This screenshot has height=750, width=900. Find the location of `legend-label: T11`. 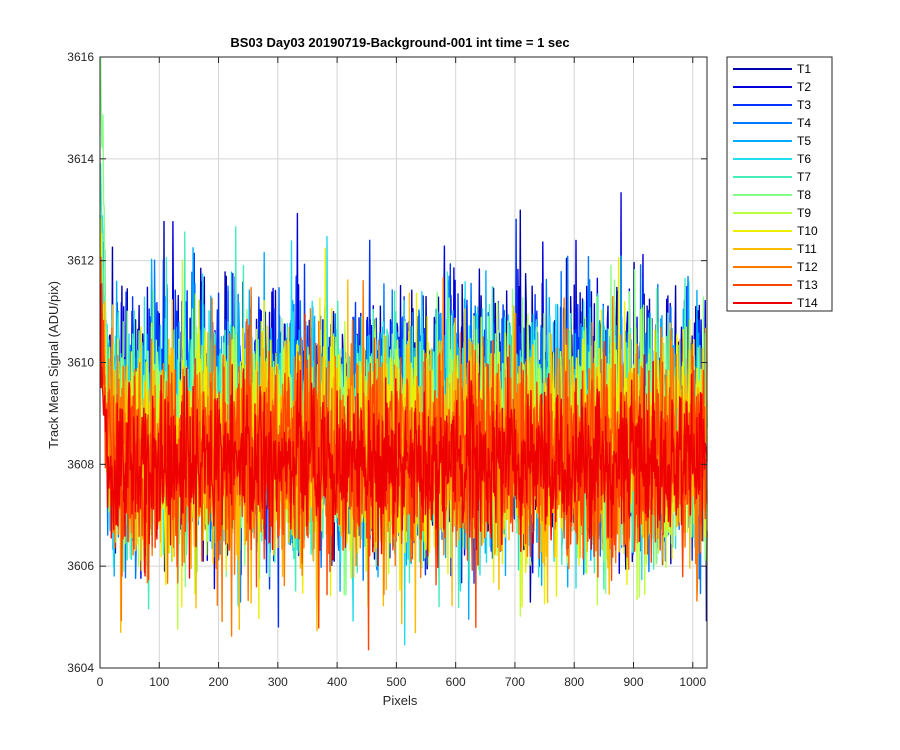

legend-label: T11 is located at coordinates (807, 249).